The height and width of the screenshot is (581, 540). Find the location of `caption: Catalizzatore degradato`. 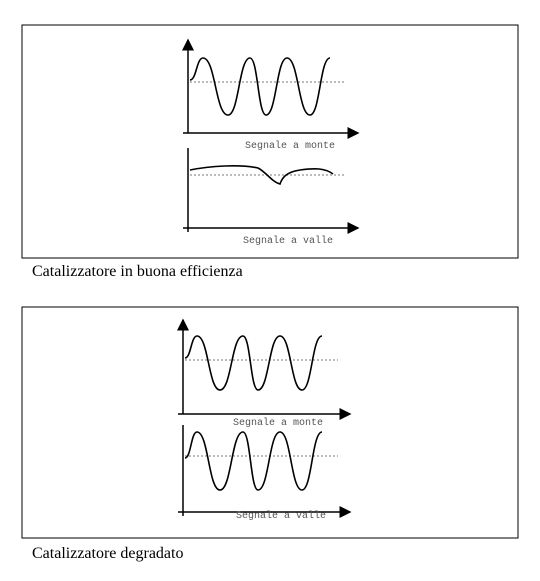

caption: Catalizzatore degradato is located at coordinates (107, 553).